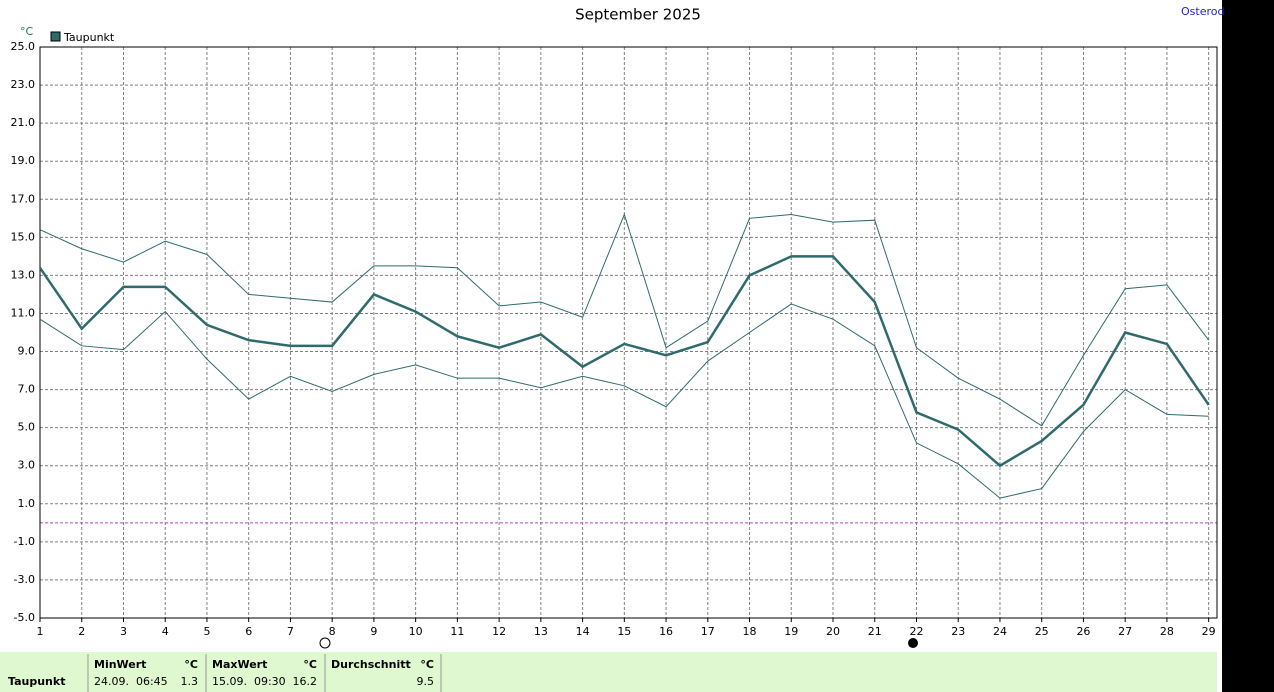 Image resolution: width=1274 pixels, height=692 pixels. I want to click on summary-value: 9.5, so click(426, 681).